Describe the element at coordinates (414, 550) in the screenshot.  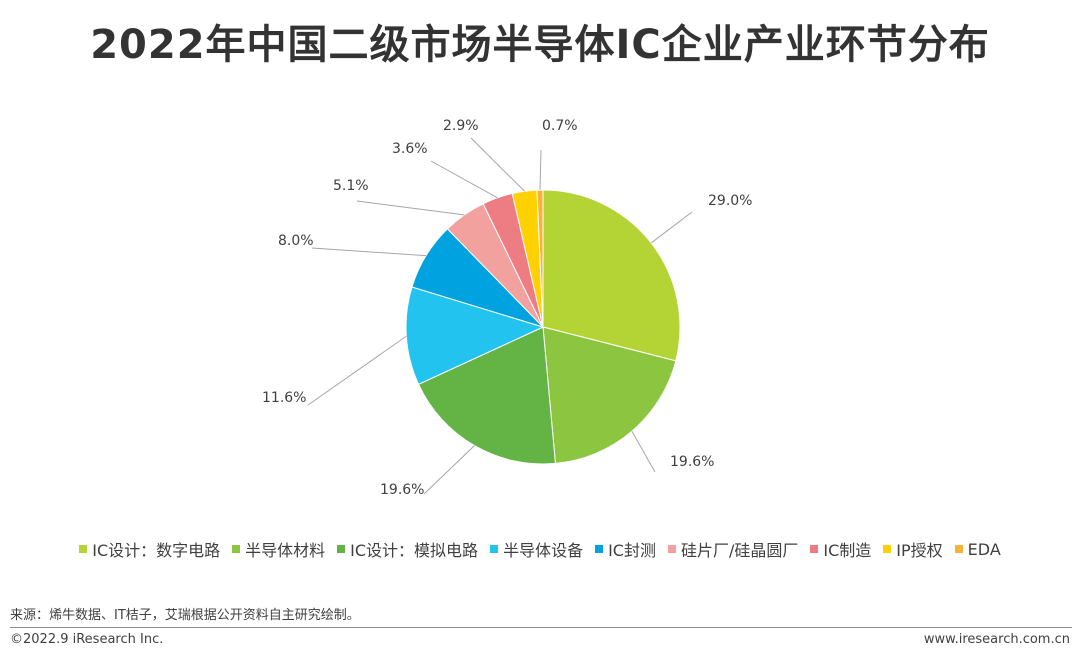
I see `legend-label: IC设计：模拟电路` at that location.